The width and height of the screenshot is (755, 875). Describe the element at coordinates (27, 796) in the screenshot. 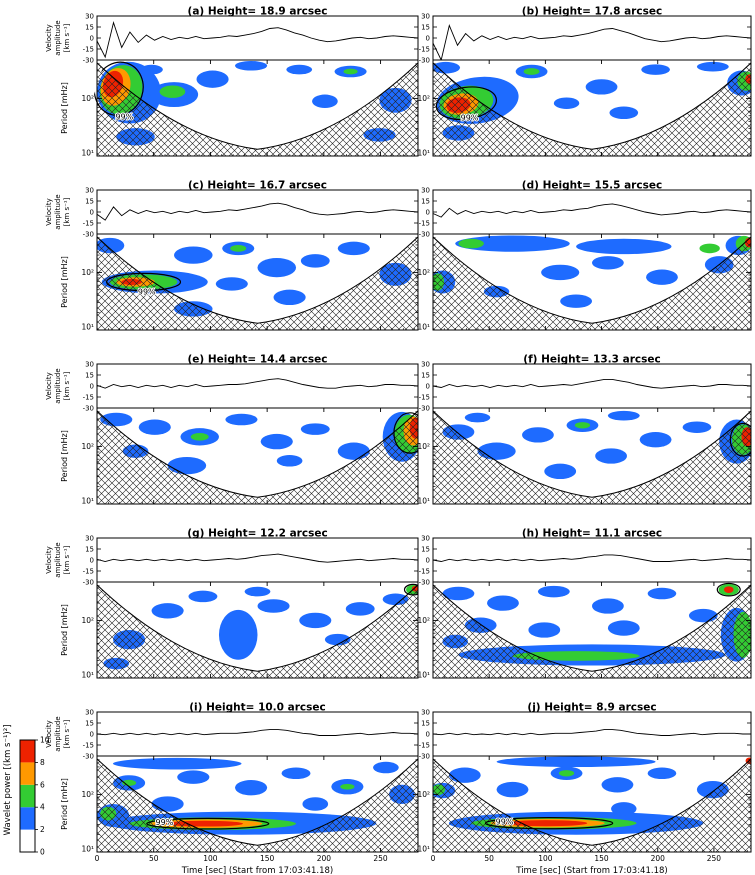

I see `colorbar-frame` at that location.